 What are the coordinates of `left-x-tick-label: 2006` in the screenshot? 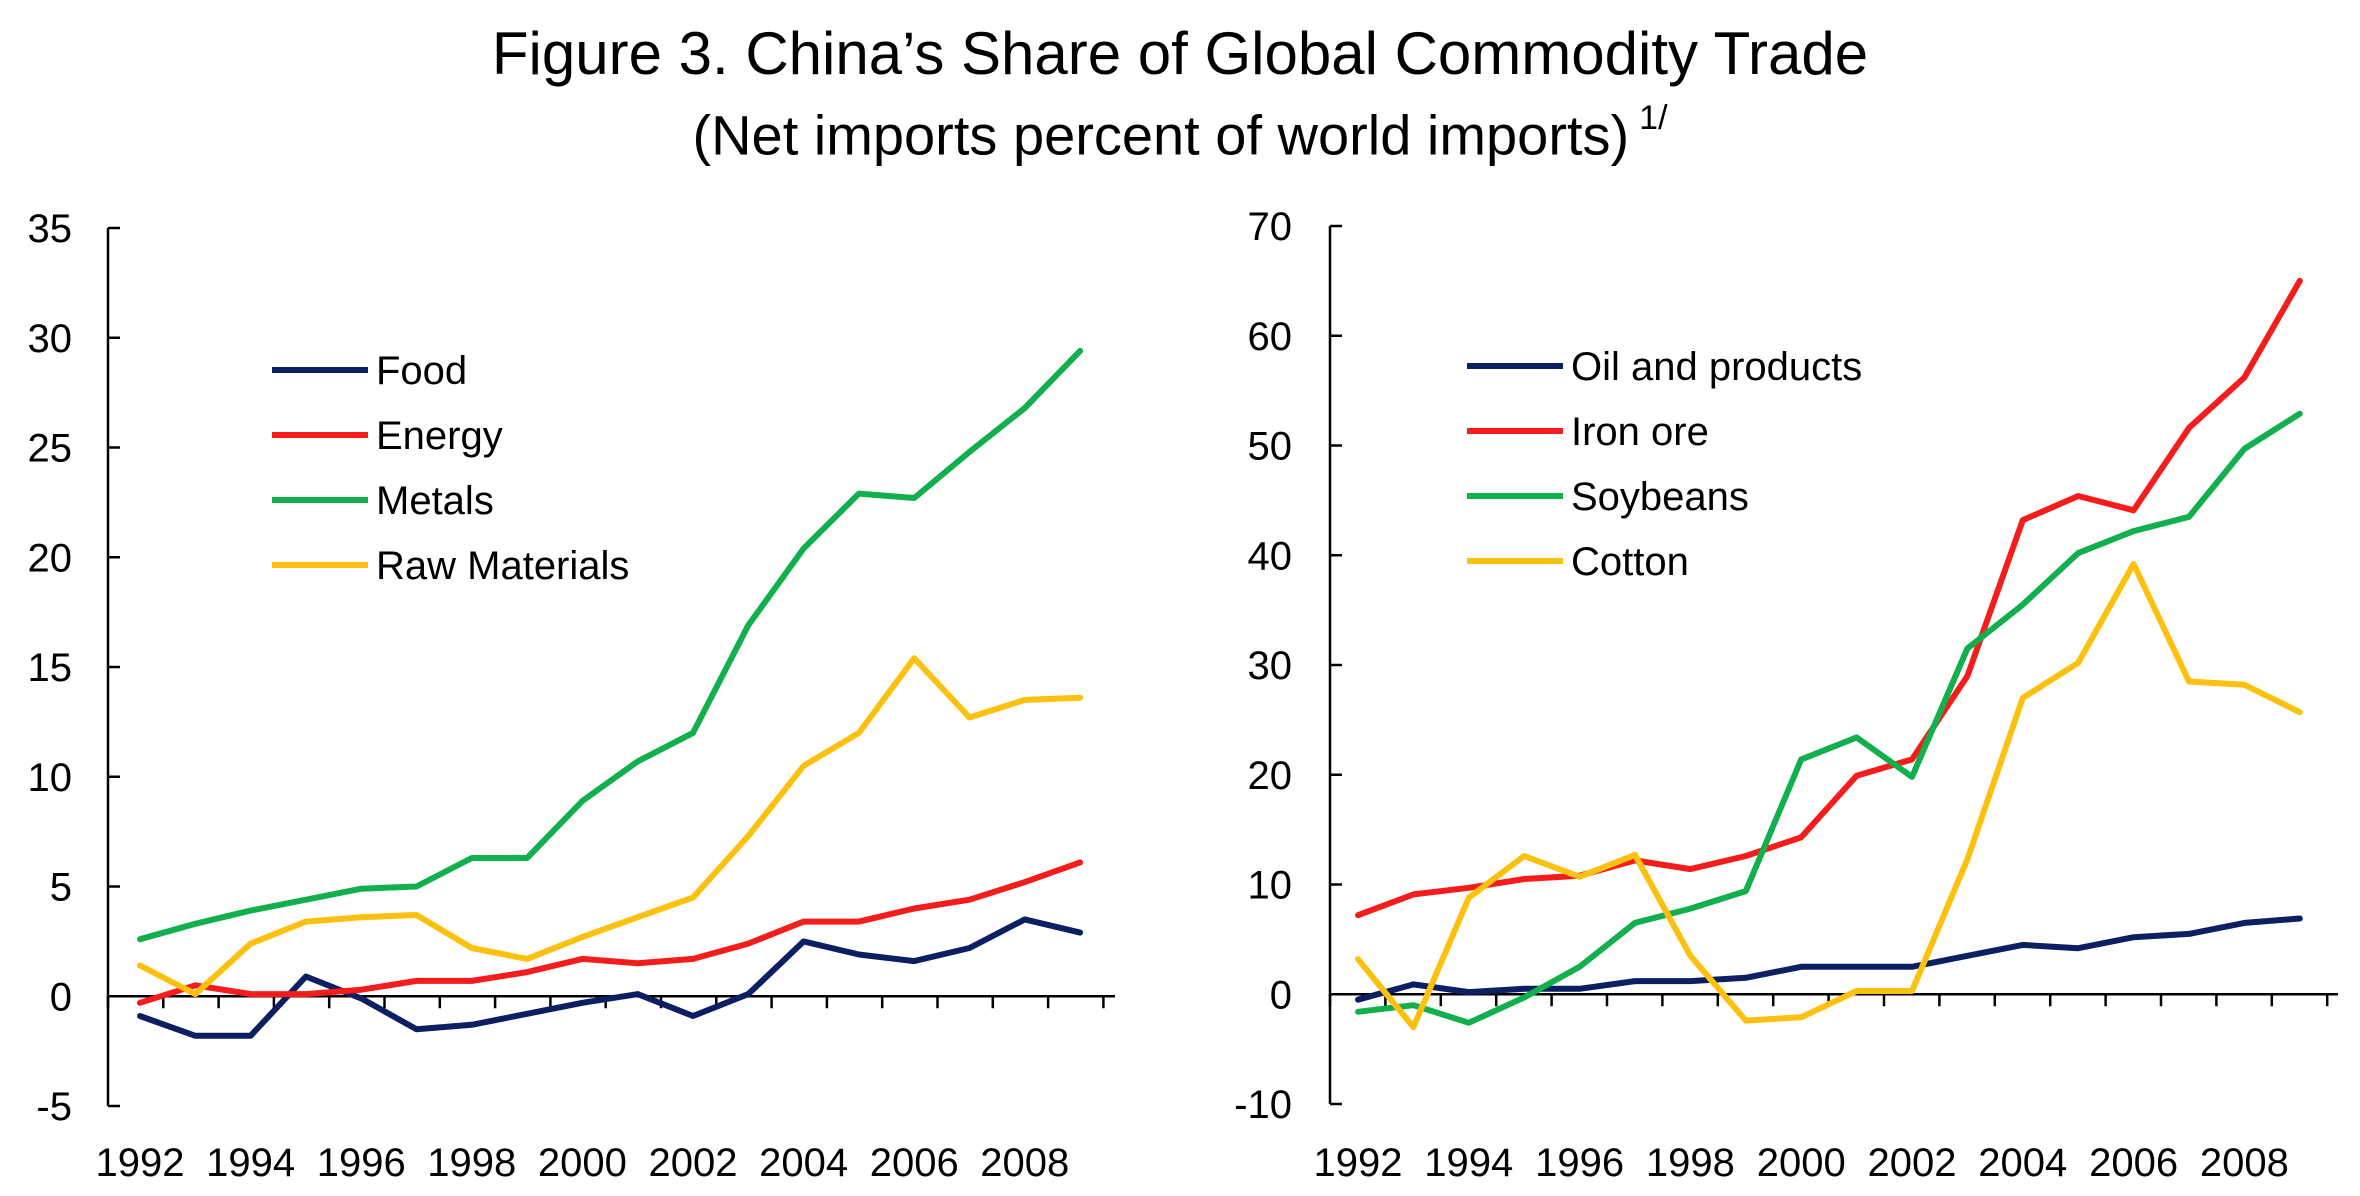 It's located at (914, 1163).